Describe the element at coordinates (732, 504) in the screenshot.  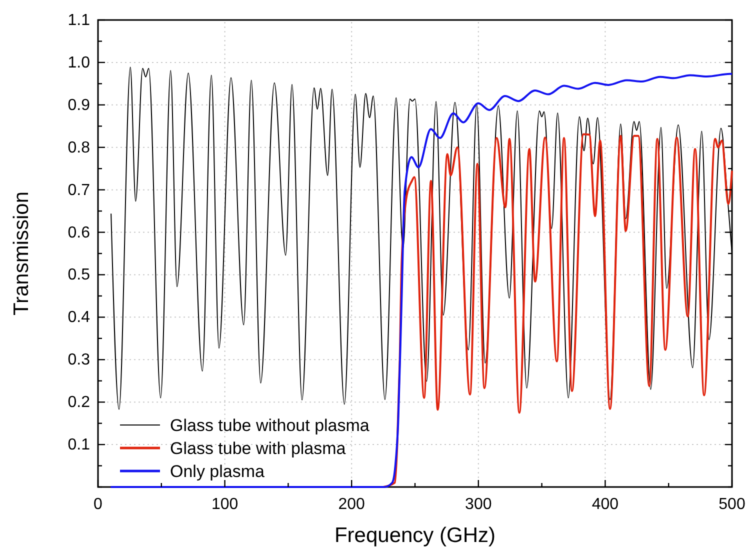
I see `x-tick-label: 500` at that location.